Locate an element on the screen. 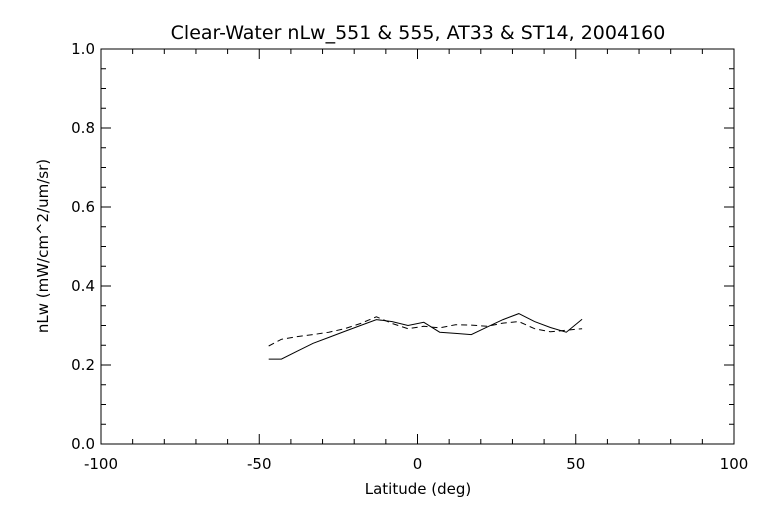  y-axis-label: nLw (mW/cm^2/um/sr) is located at coordinates (43, 246).